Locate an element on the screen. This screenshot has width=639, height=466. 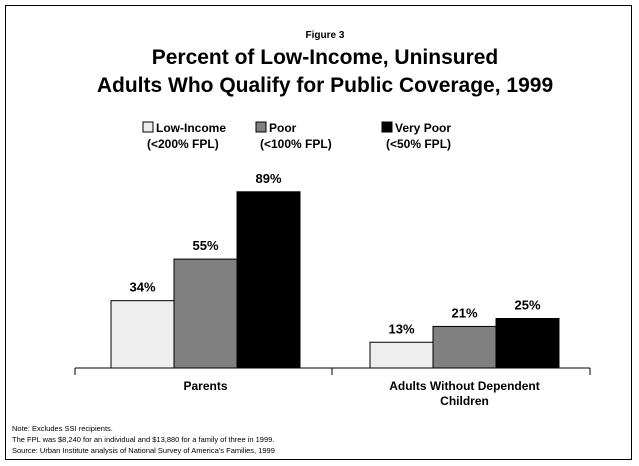
category-label: Adults Without Dependent is located at coordinates (464, 386).